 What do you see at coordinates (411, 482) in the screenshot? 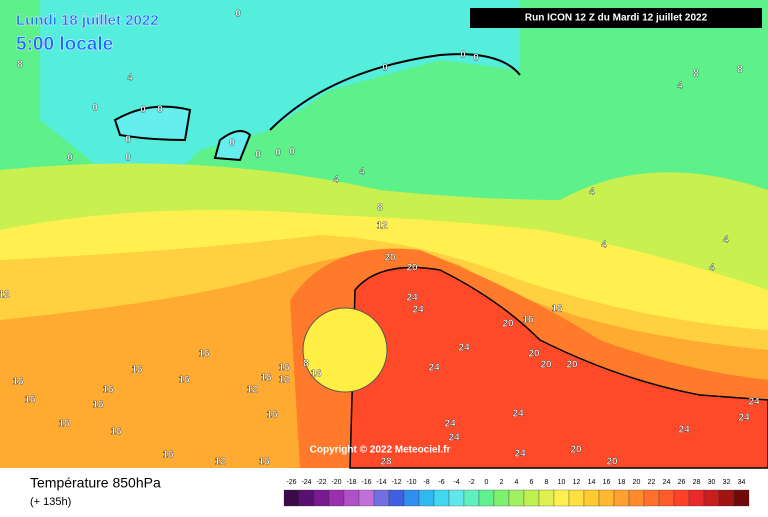
I see `scale-label: -10` at bounding box center [411, 482].